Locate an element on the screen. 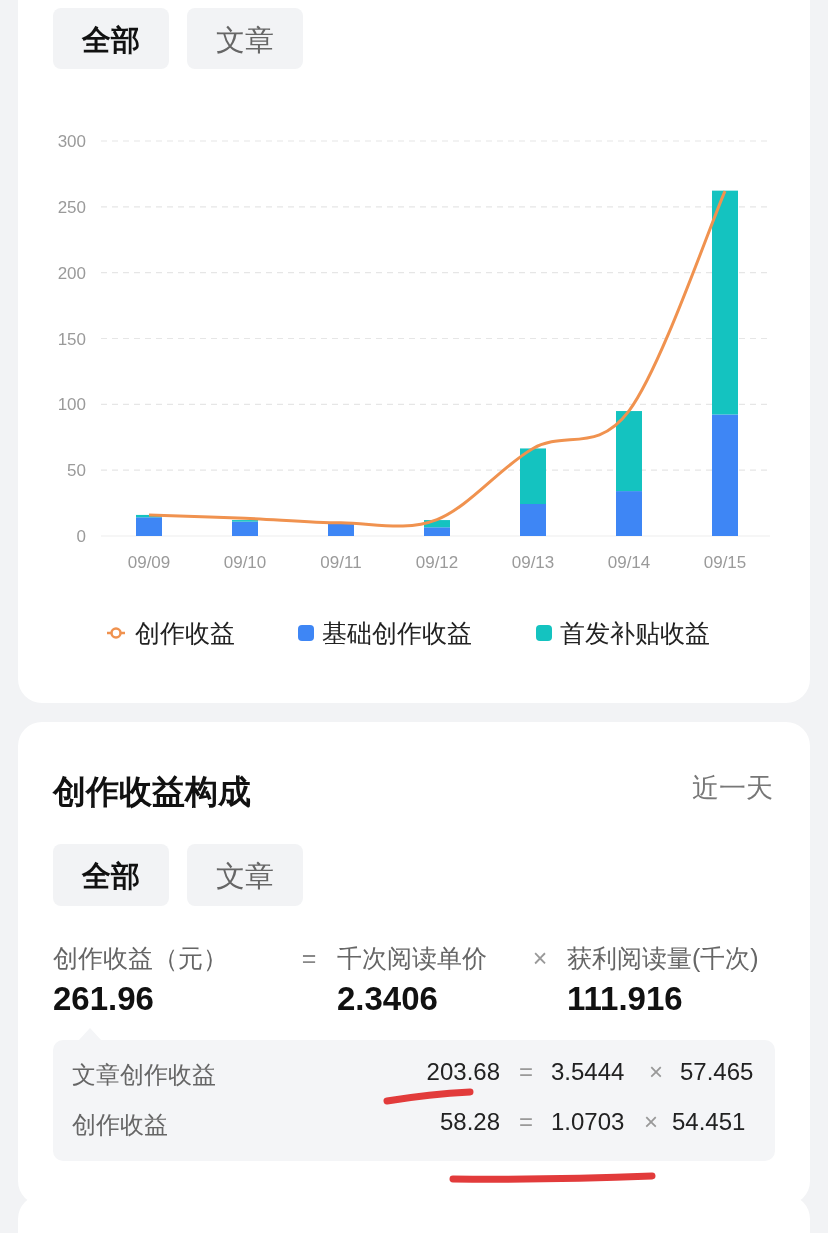 This screenshot has width=828, height=1233. text: 3.5444 is located at coordinates (588, 1071).